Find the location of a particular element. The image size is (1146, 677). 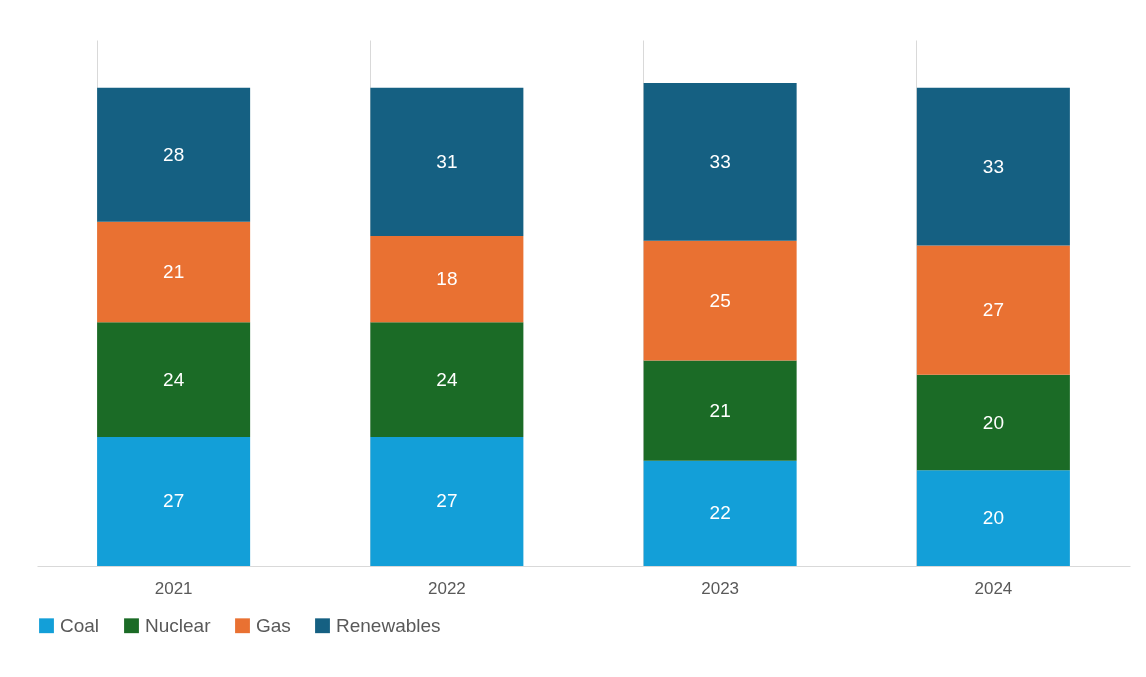

data-label: 31 is located at coordinates (447, 161).